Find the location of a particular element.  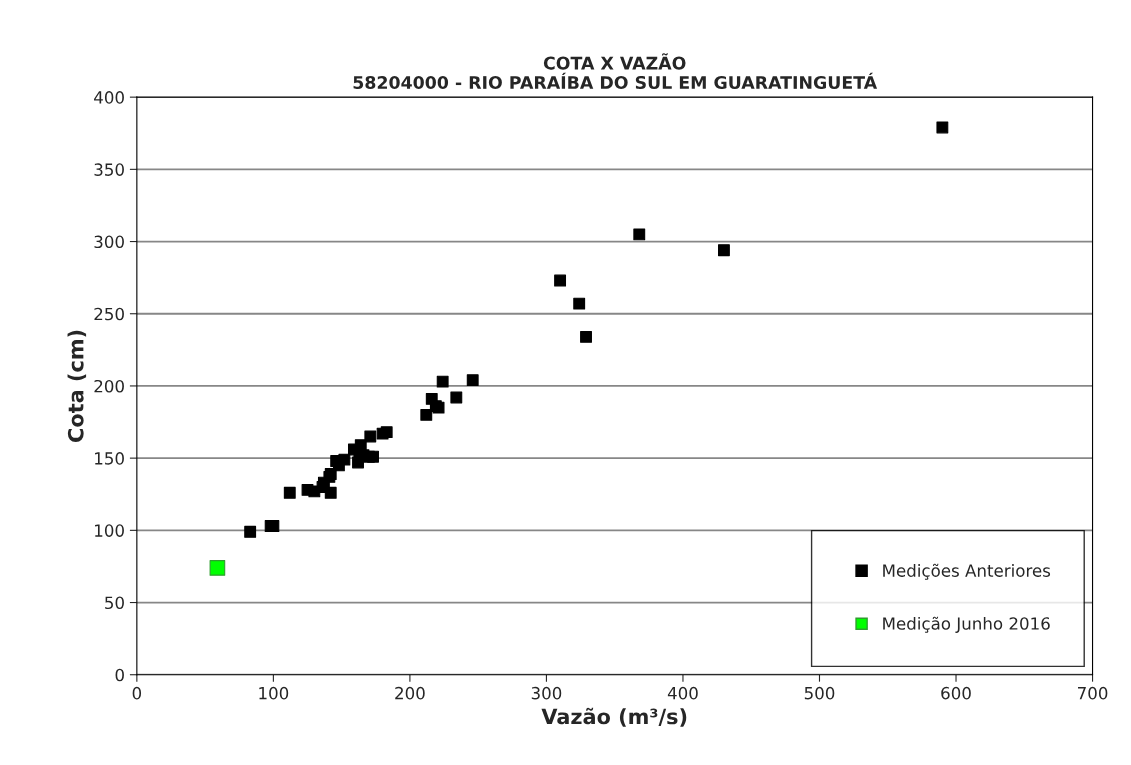

y-tick-label: 50 is located at coordinates (114, 603).